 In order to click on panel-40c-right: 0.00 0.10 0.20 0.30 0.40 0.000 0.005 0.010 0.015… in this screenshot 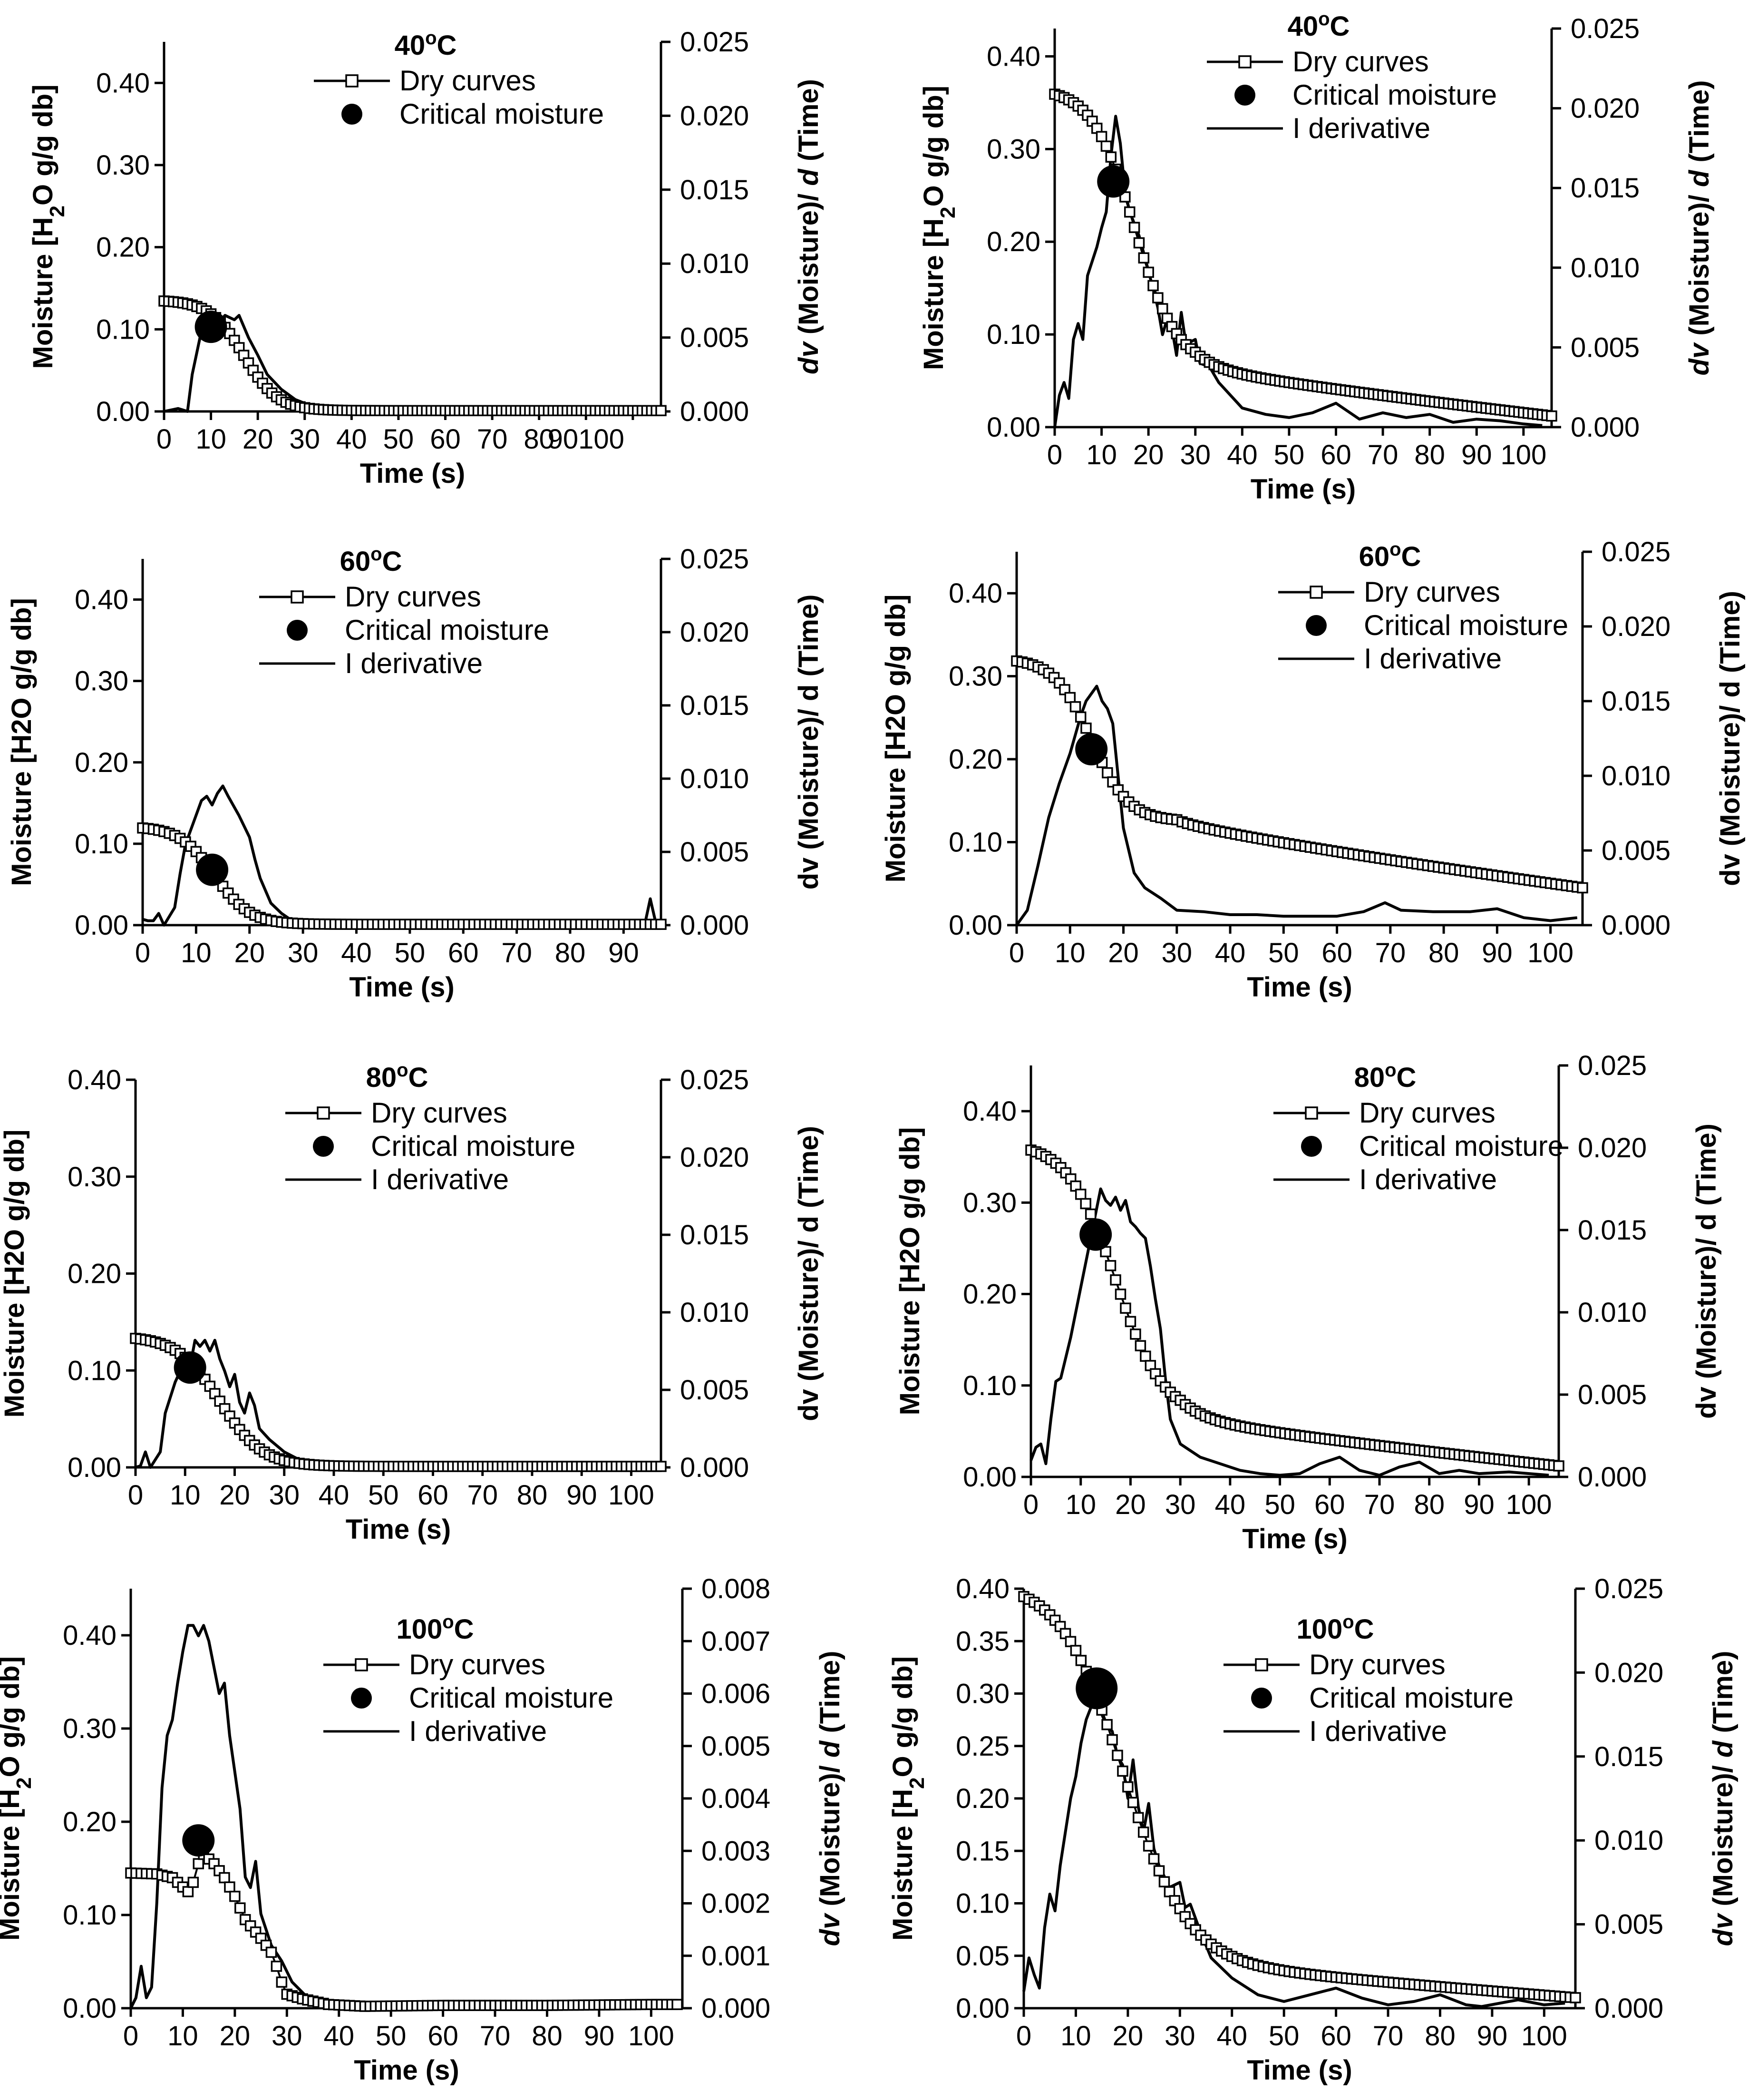, I will do `click(1316, 257)`.